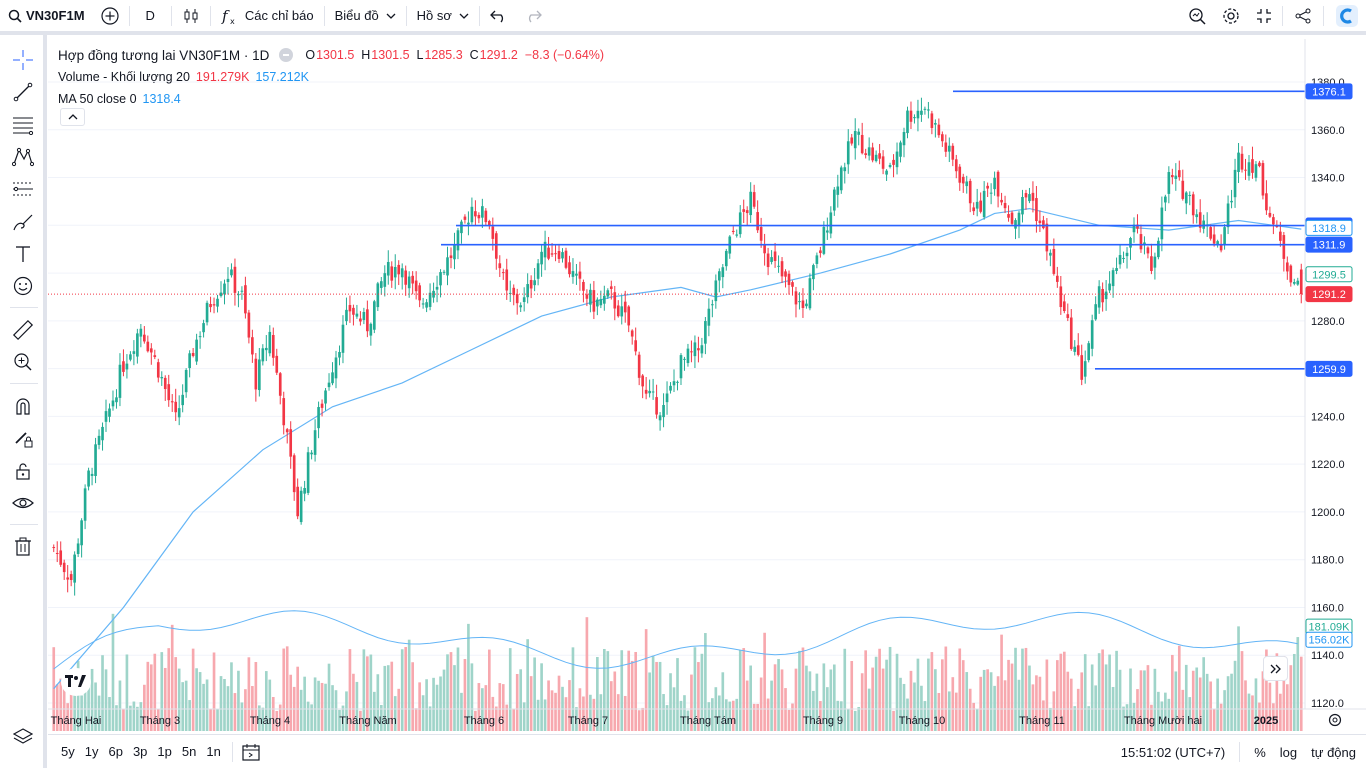 The image size is (1366, 769). Describe the element at coordinates (1346, 15) in the screenshot. I see `app-logo-button` at that location.